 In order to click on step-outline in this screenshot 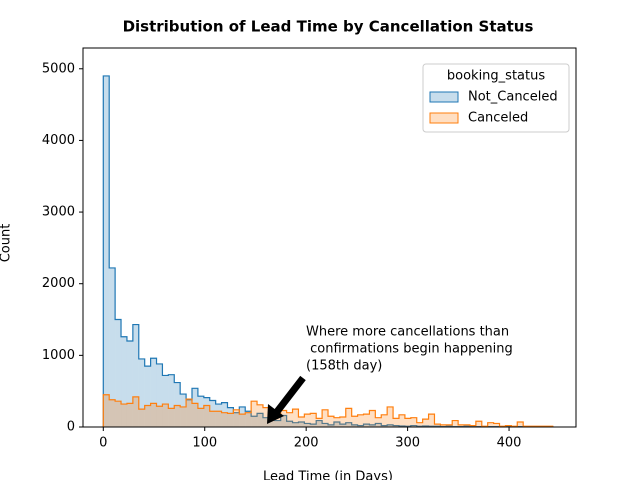, I will do `click(328, 410)`.